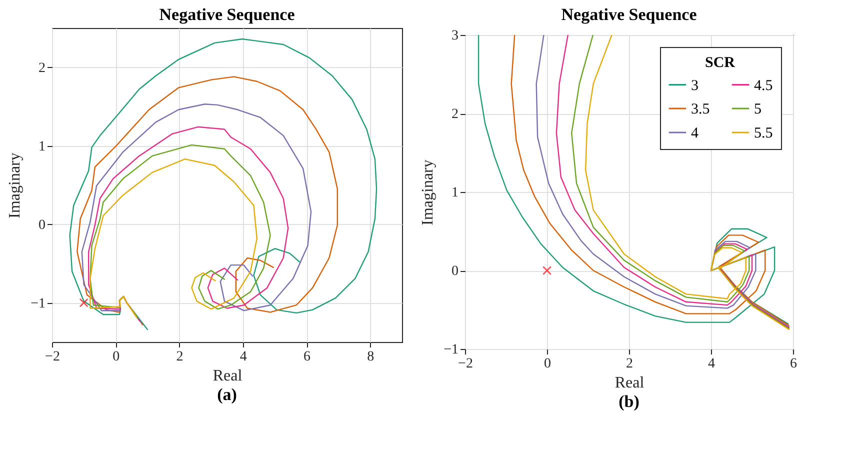 Image resolution: width=852 pixels, height=458 pixels. I want to click on legend-label: 5, so click(758, 110).